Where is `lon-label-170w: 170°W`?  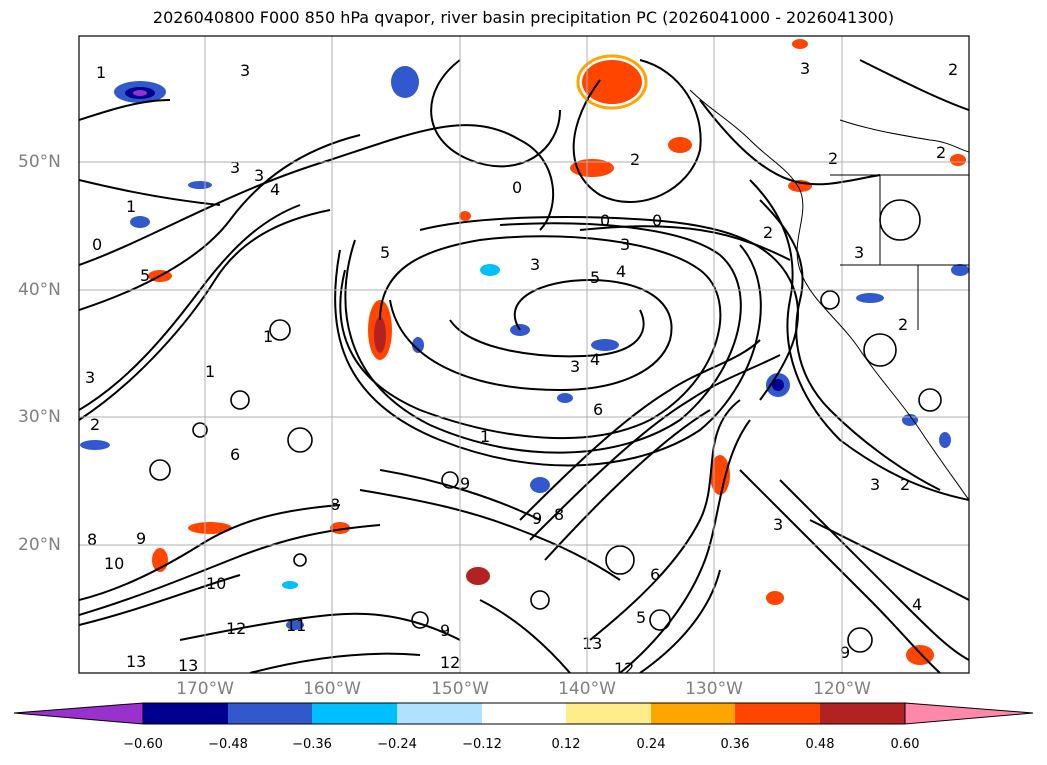
lon-label-170w: 170°W is located at coordinates (205, 689).